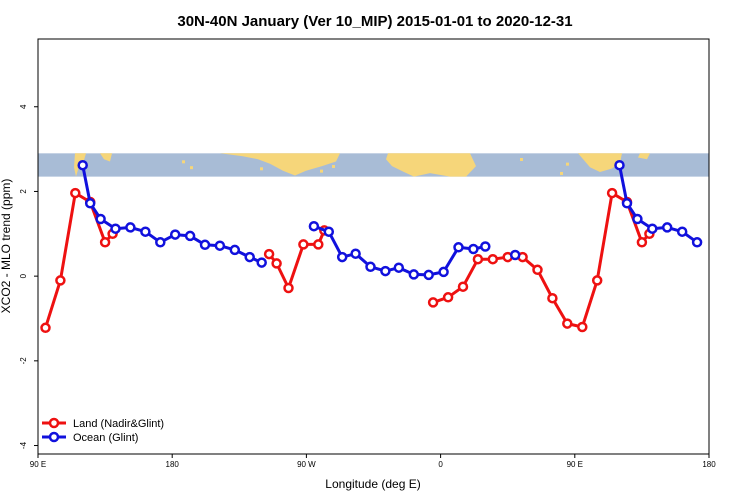 This screenshot has height=500, width=750. I want to click on y-tick-label-3: 2, so click(23, 191).